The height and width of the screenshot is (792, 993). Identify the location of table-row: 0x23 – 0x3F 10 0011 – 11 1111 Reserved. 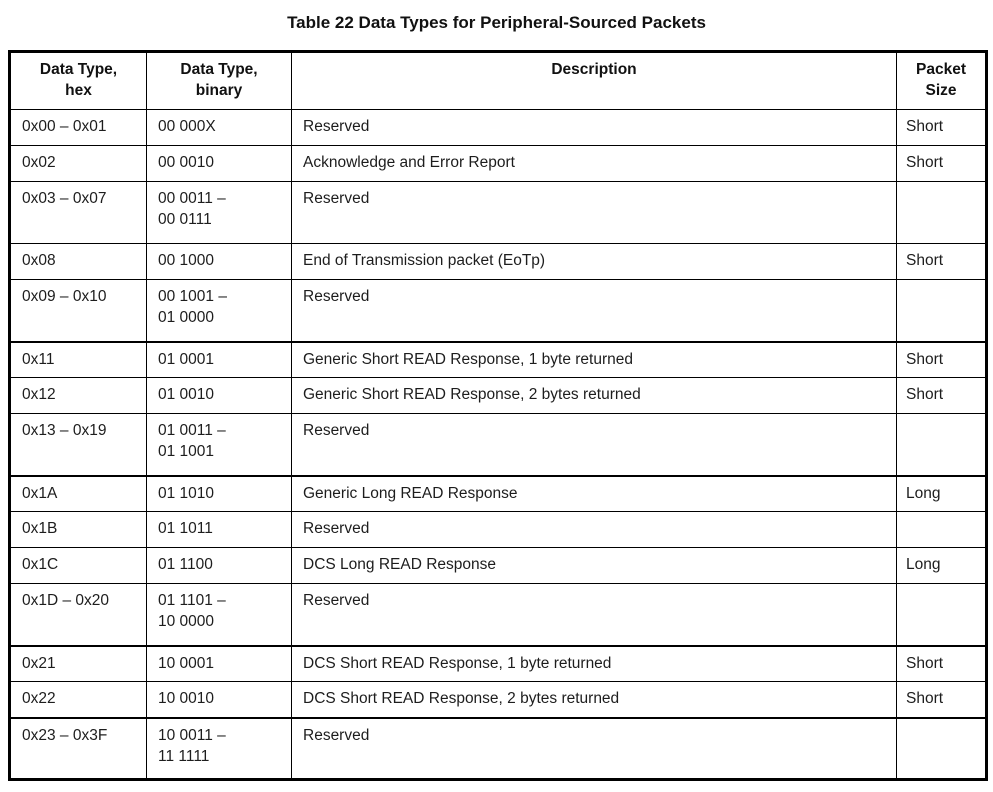
(498, 748).